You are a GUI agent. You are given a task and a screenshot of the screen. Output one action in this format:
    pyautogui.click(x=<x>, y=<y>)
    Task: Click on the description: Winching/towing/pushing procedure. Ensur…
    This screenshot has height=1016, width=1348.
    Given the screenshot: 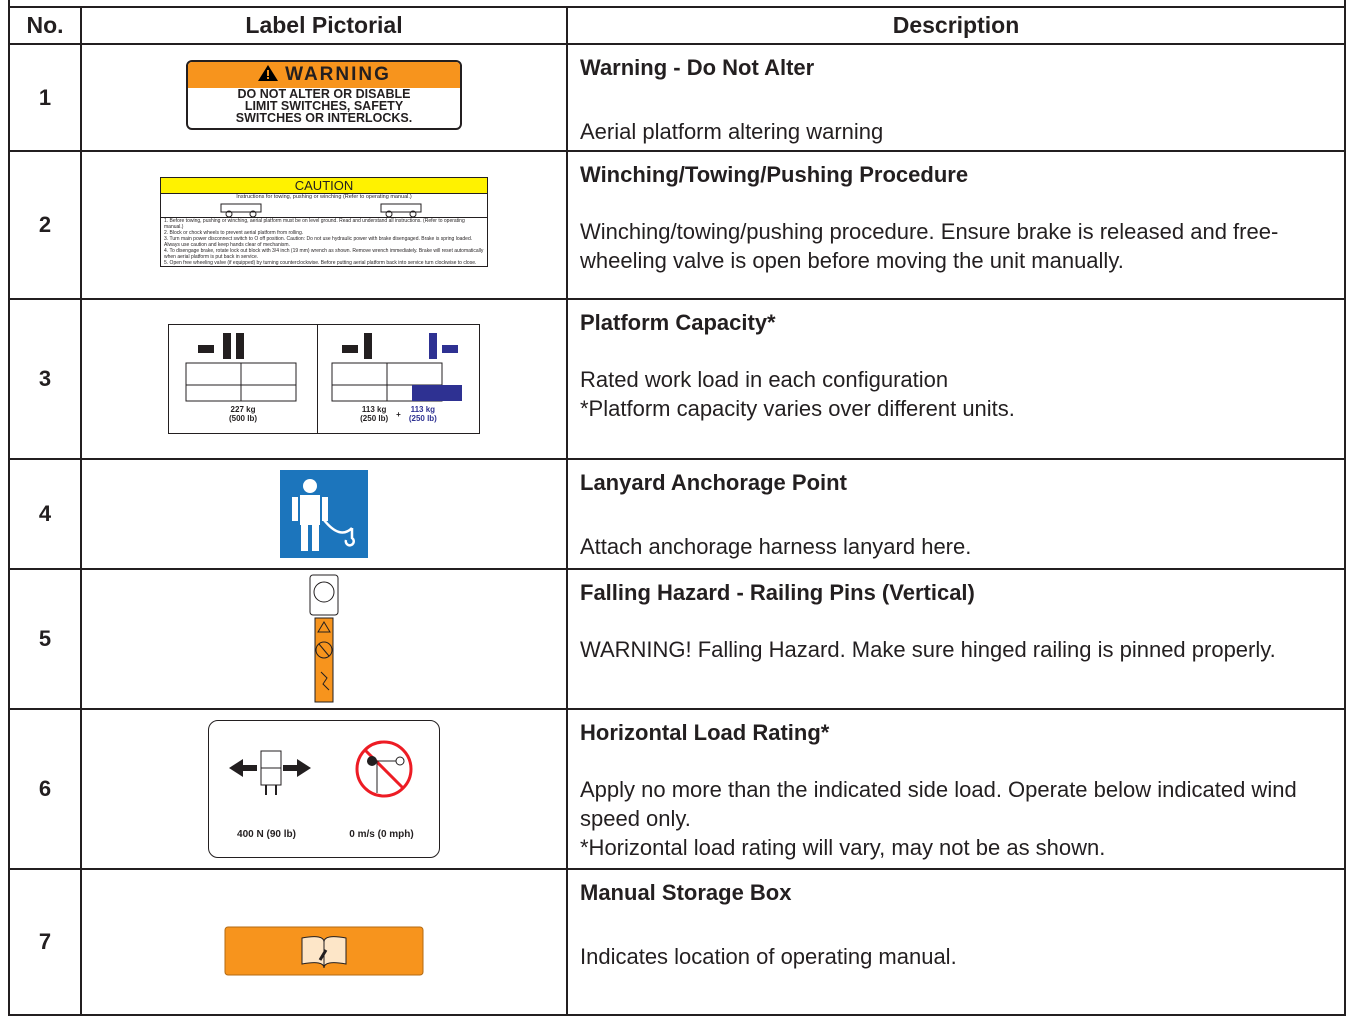 What is the action you would take?
    pyautogui.click(x=957, y=246)
    